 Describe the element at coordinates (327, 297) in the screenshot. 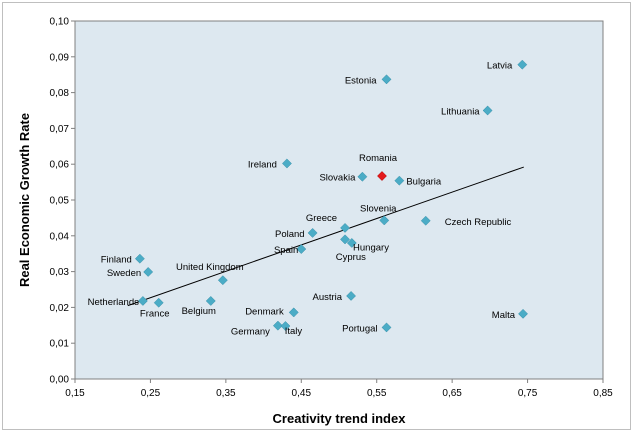

I see `point-label-austria: Austria` at that location.